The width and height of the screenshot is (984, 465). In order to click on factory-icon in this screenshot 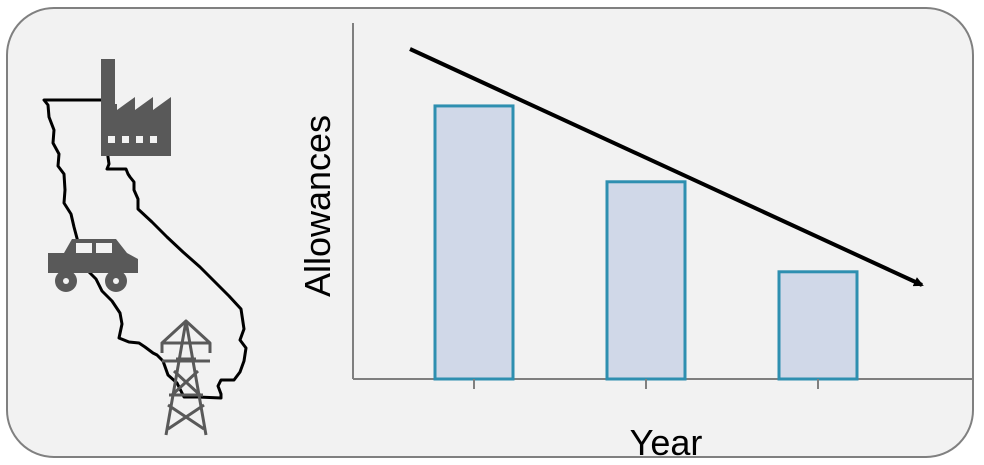, I will do `click(136, 107)`.